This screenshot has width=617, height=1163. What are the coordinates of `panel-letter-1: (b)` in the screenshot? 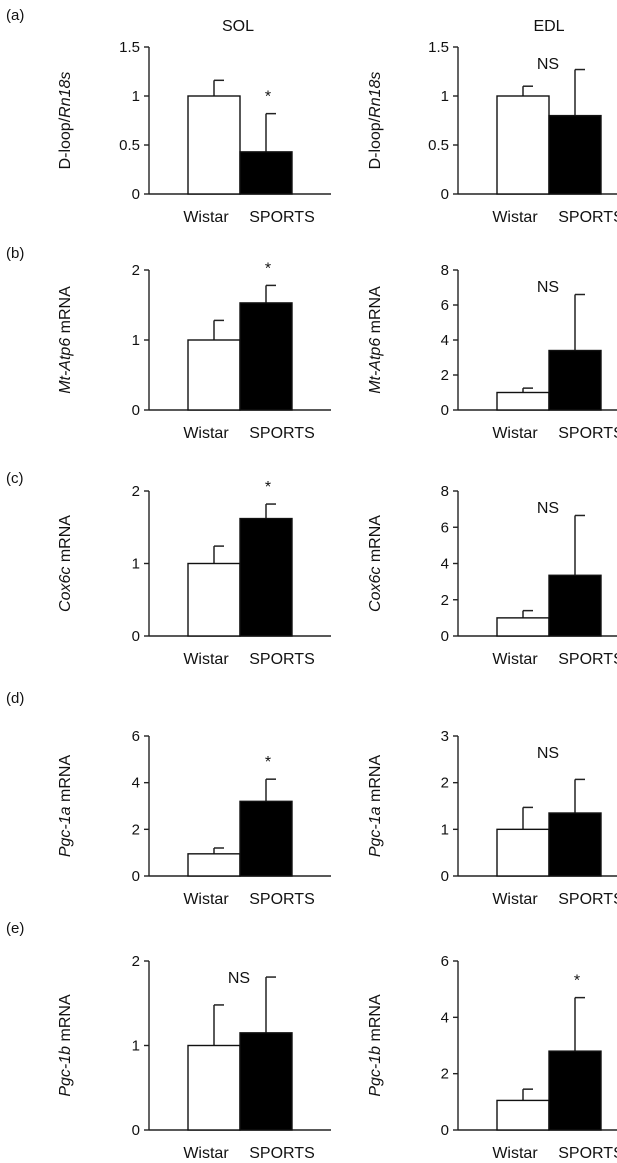 It's located at (15, 253).